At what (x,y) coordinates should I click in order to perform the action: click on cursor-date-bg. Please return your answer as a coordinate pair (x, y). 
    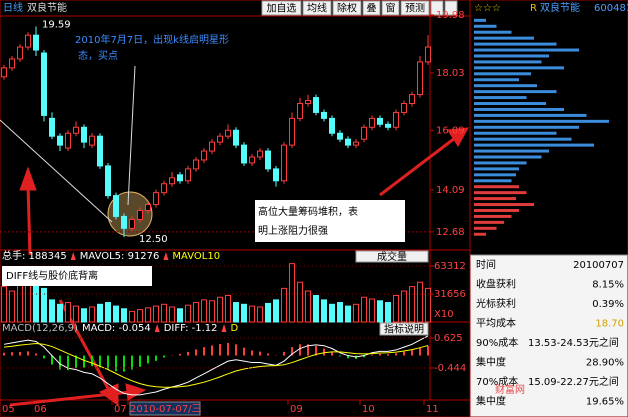
    Looking at the image, I should click on (165, 408).